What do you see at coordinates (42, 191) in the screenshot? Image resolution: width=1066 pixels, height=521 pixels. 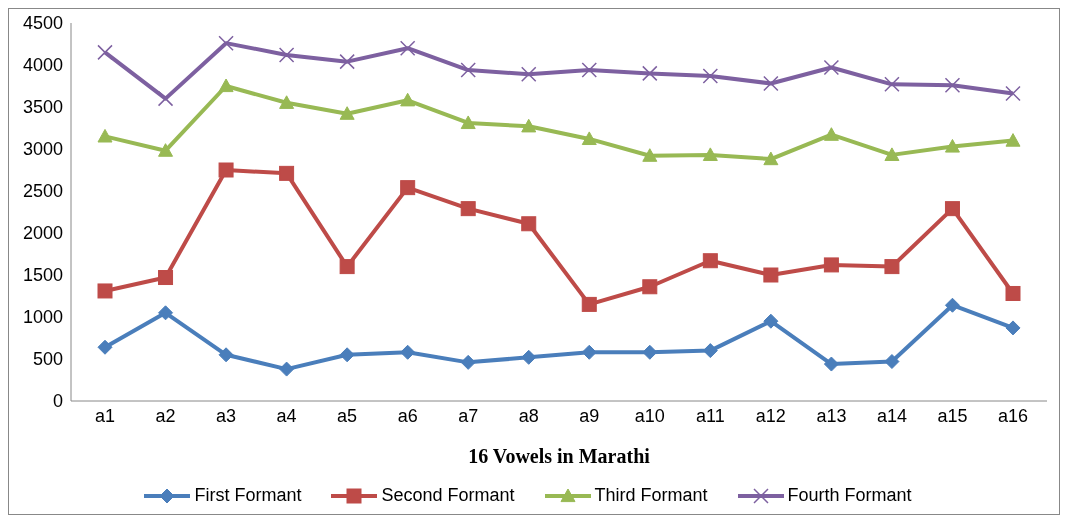 I see `y-tick-label: 2500` at bounding box center [42, 191].